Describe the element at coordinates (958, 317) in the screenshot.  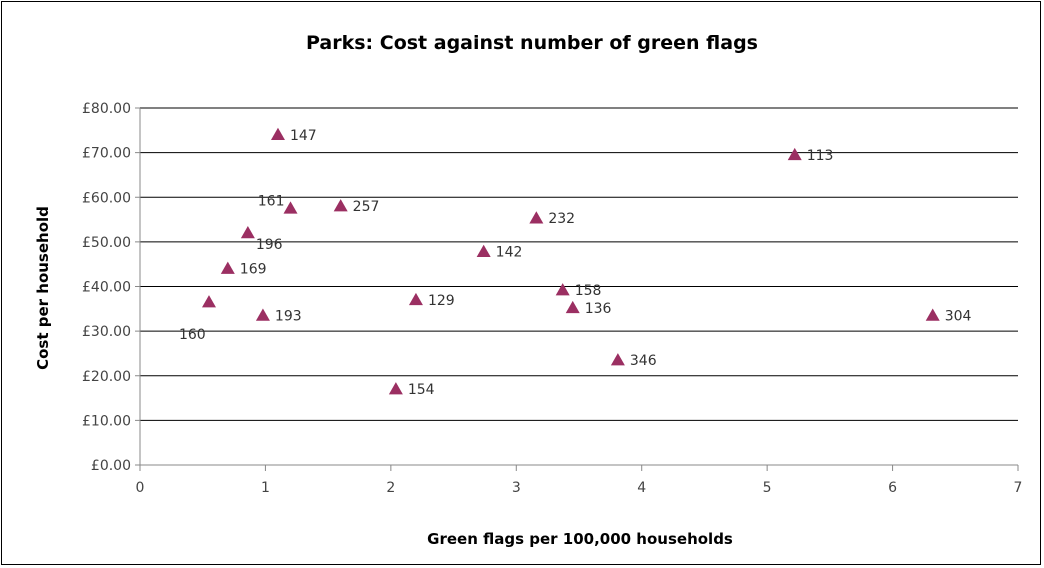
I see `data-label-304: 304` at that location.